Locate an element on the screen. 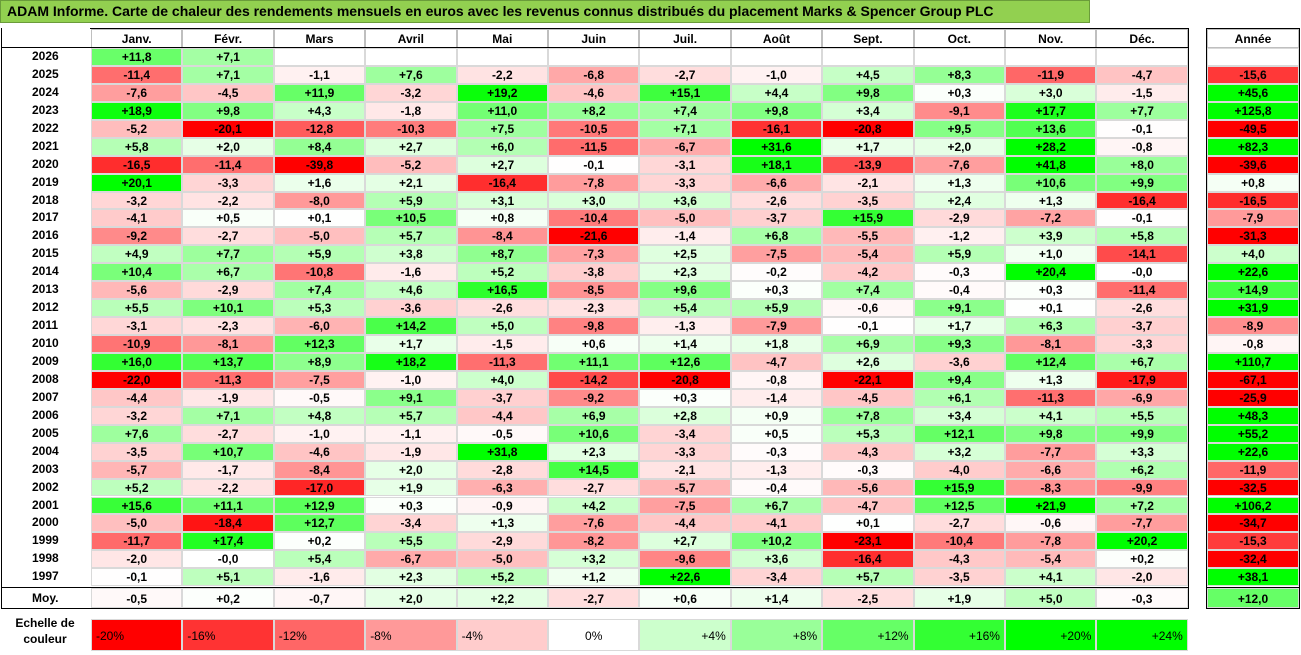 The height and width of the screenshot is (655, 1301). heatmap-cell: -1,9 is located at coordinates (228, 397).